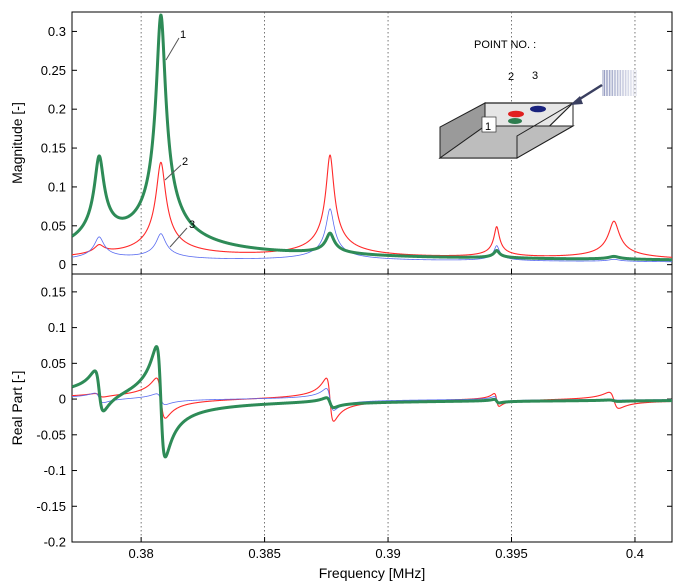 The height and width of the screenshot is (584, 682). I want to click on excitation-wave-icon, so click(619, 83).